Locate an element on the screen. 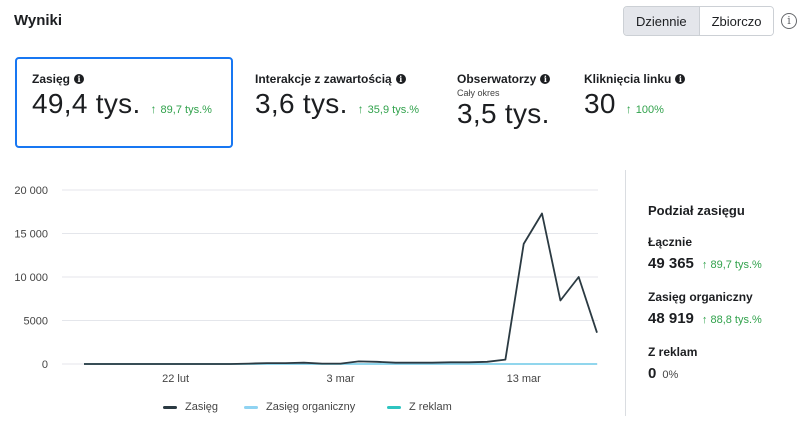  legend-item-organic: Zasięg organiczny is located at coordinates (299, 407).